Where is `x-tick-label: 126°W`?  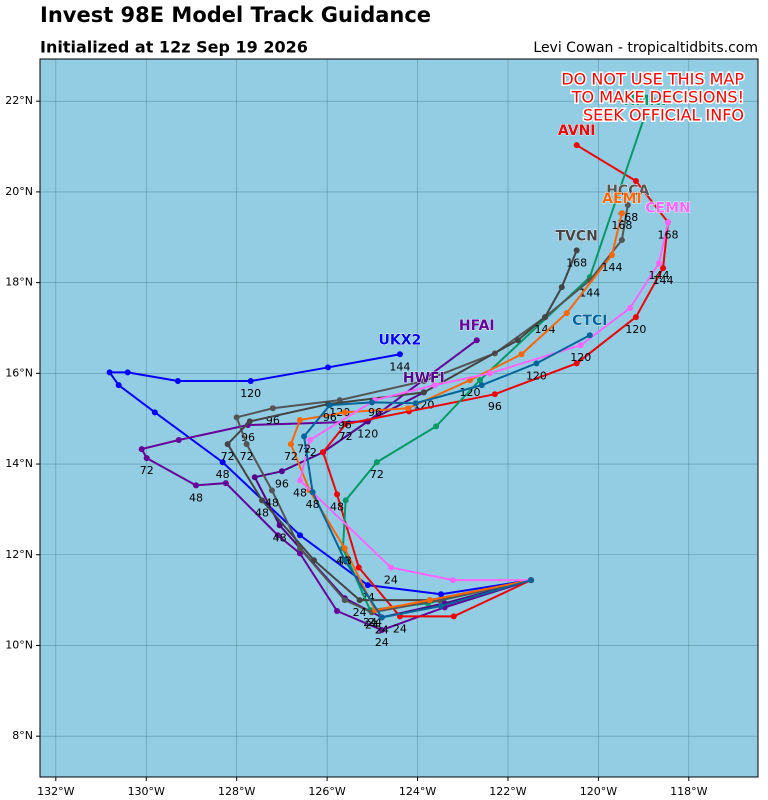 x-tick-label: 126°W is located at coordinates (326, 791).